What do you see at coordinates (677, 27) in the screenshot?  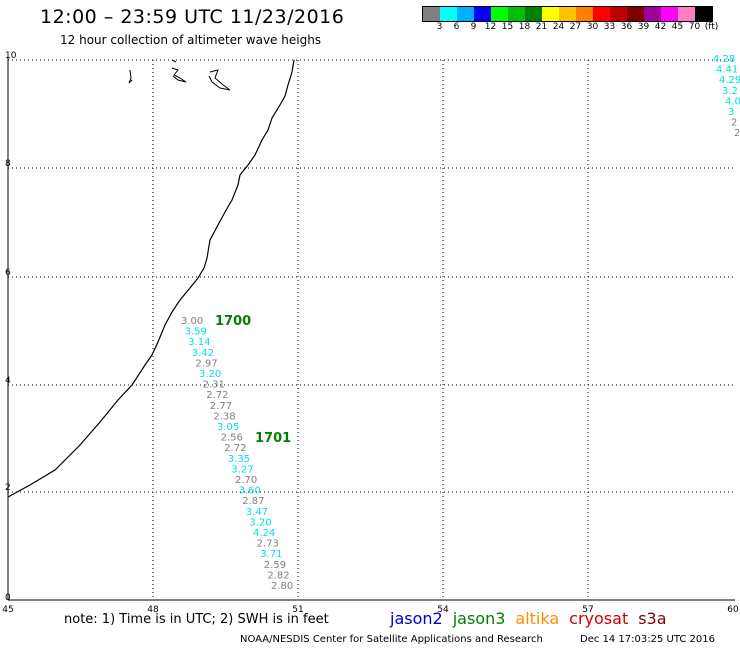 I see `scale-label: 45` at bounding box center [677, 27].